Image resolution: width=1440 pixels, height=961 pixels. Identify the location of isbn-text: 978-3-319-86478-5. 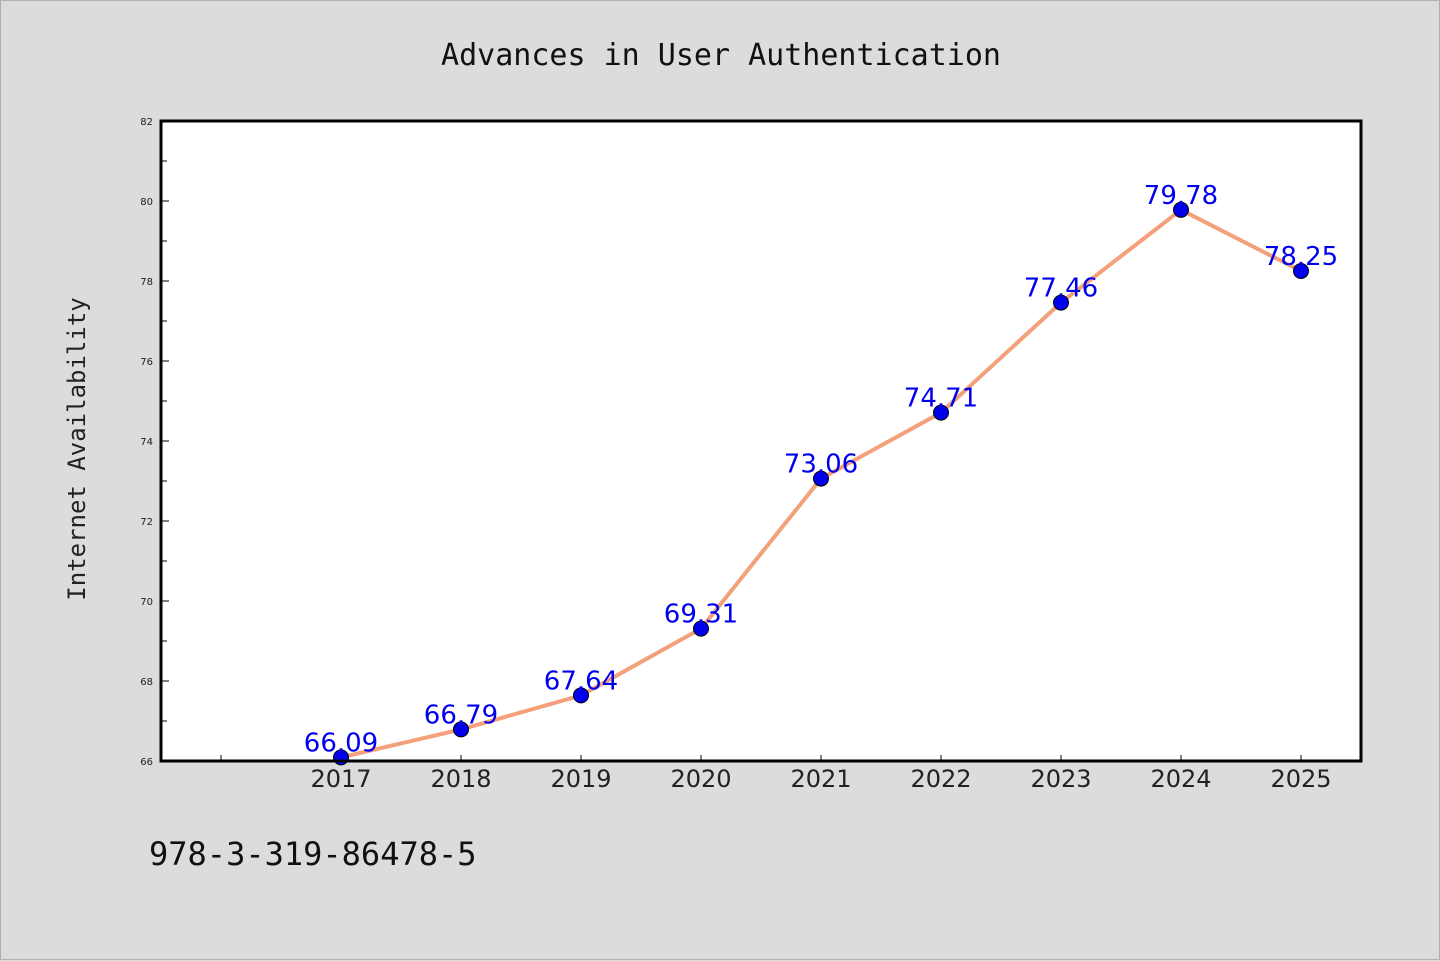
(313, 854).